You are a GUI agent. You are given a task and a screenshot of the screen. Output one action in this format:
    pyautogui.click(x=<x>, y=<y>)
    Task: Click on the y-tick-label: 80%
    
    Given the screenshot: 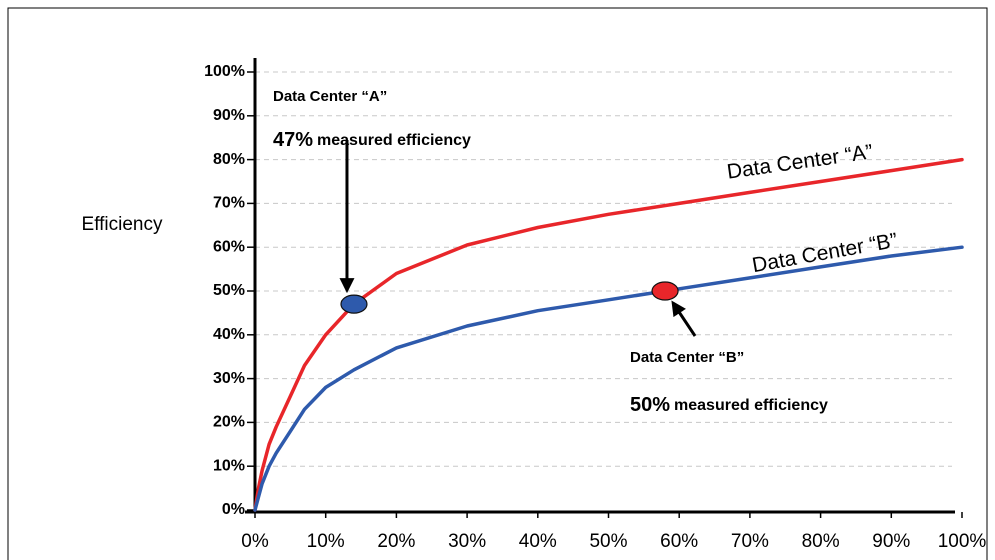 What is the action you would take?
    pyautogui.click(x=229, y=159)
    